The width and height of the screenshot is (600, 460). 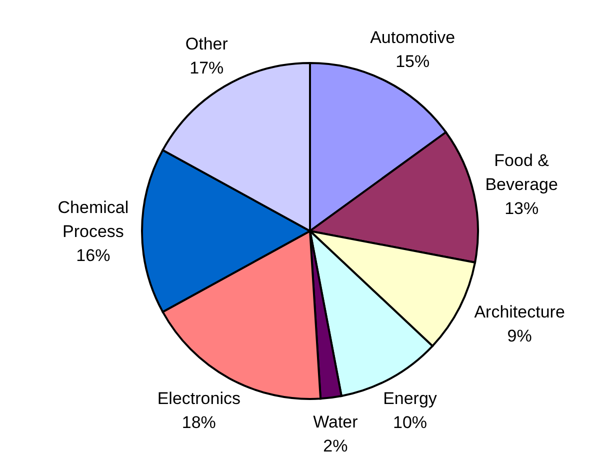 I want to click on slice-label: Architecture, so click(x=519, y=312).